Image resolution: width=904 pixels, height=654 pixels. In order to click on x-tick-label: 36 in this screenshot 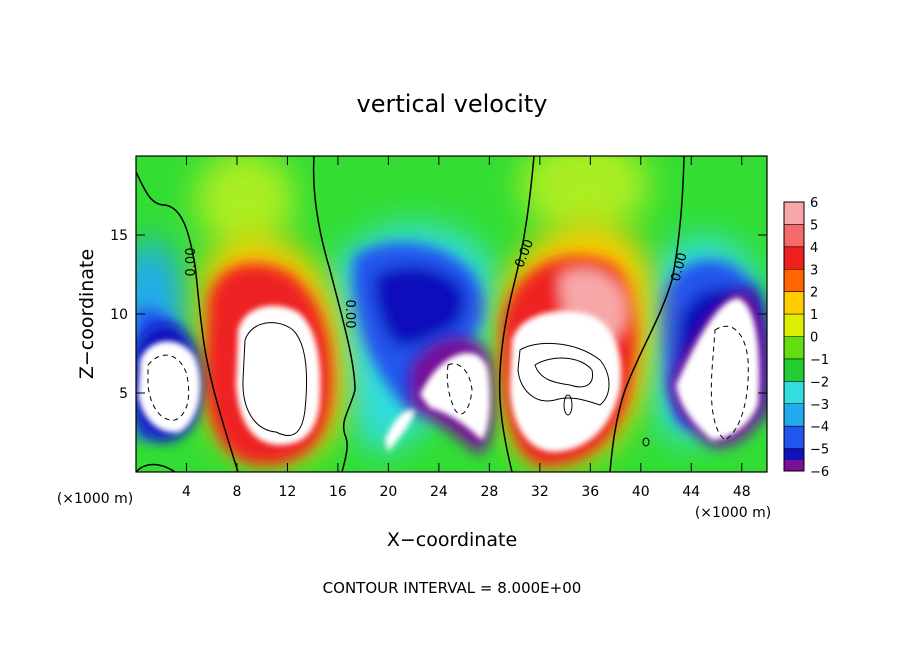, I will do `click(590, 492)`.